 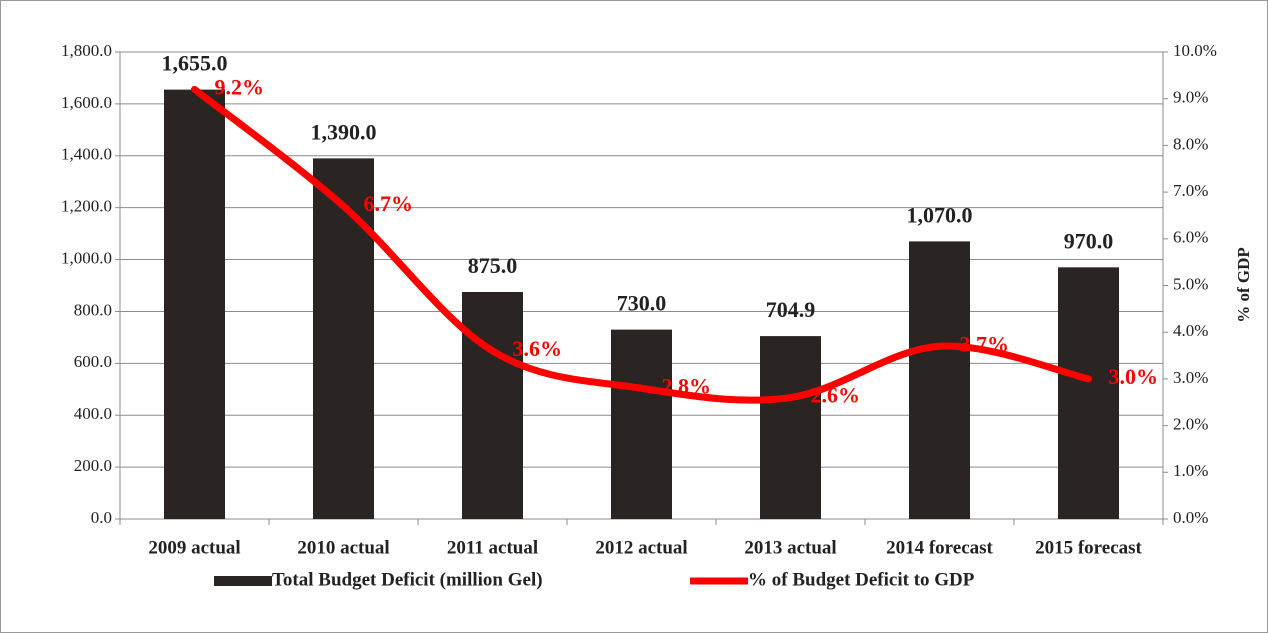 I want to click on y-tick-label: 0.0, so click(x=101, y=517).